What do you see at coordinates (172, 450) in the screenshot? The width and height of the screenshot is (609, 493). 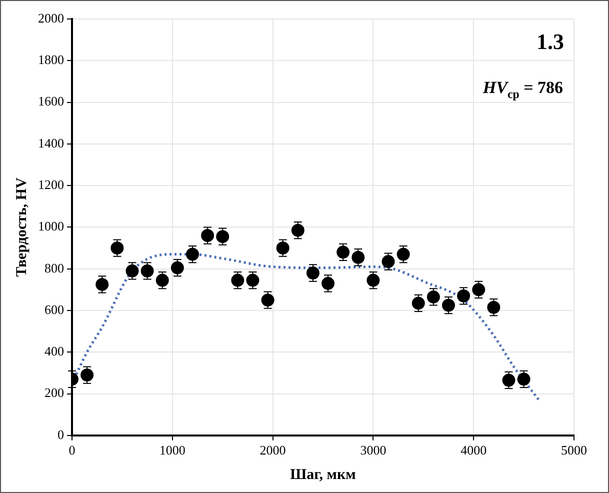 I see `x-tick-label: 1000` at bounding box center [172, 450].